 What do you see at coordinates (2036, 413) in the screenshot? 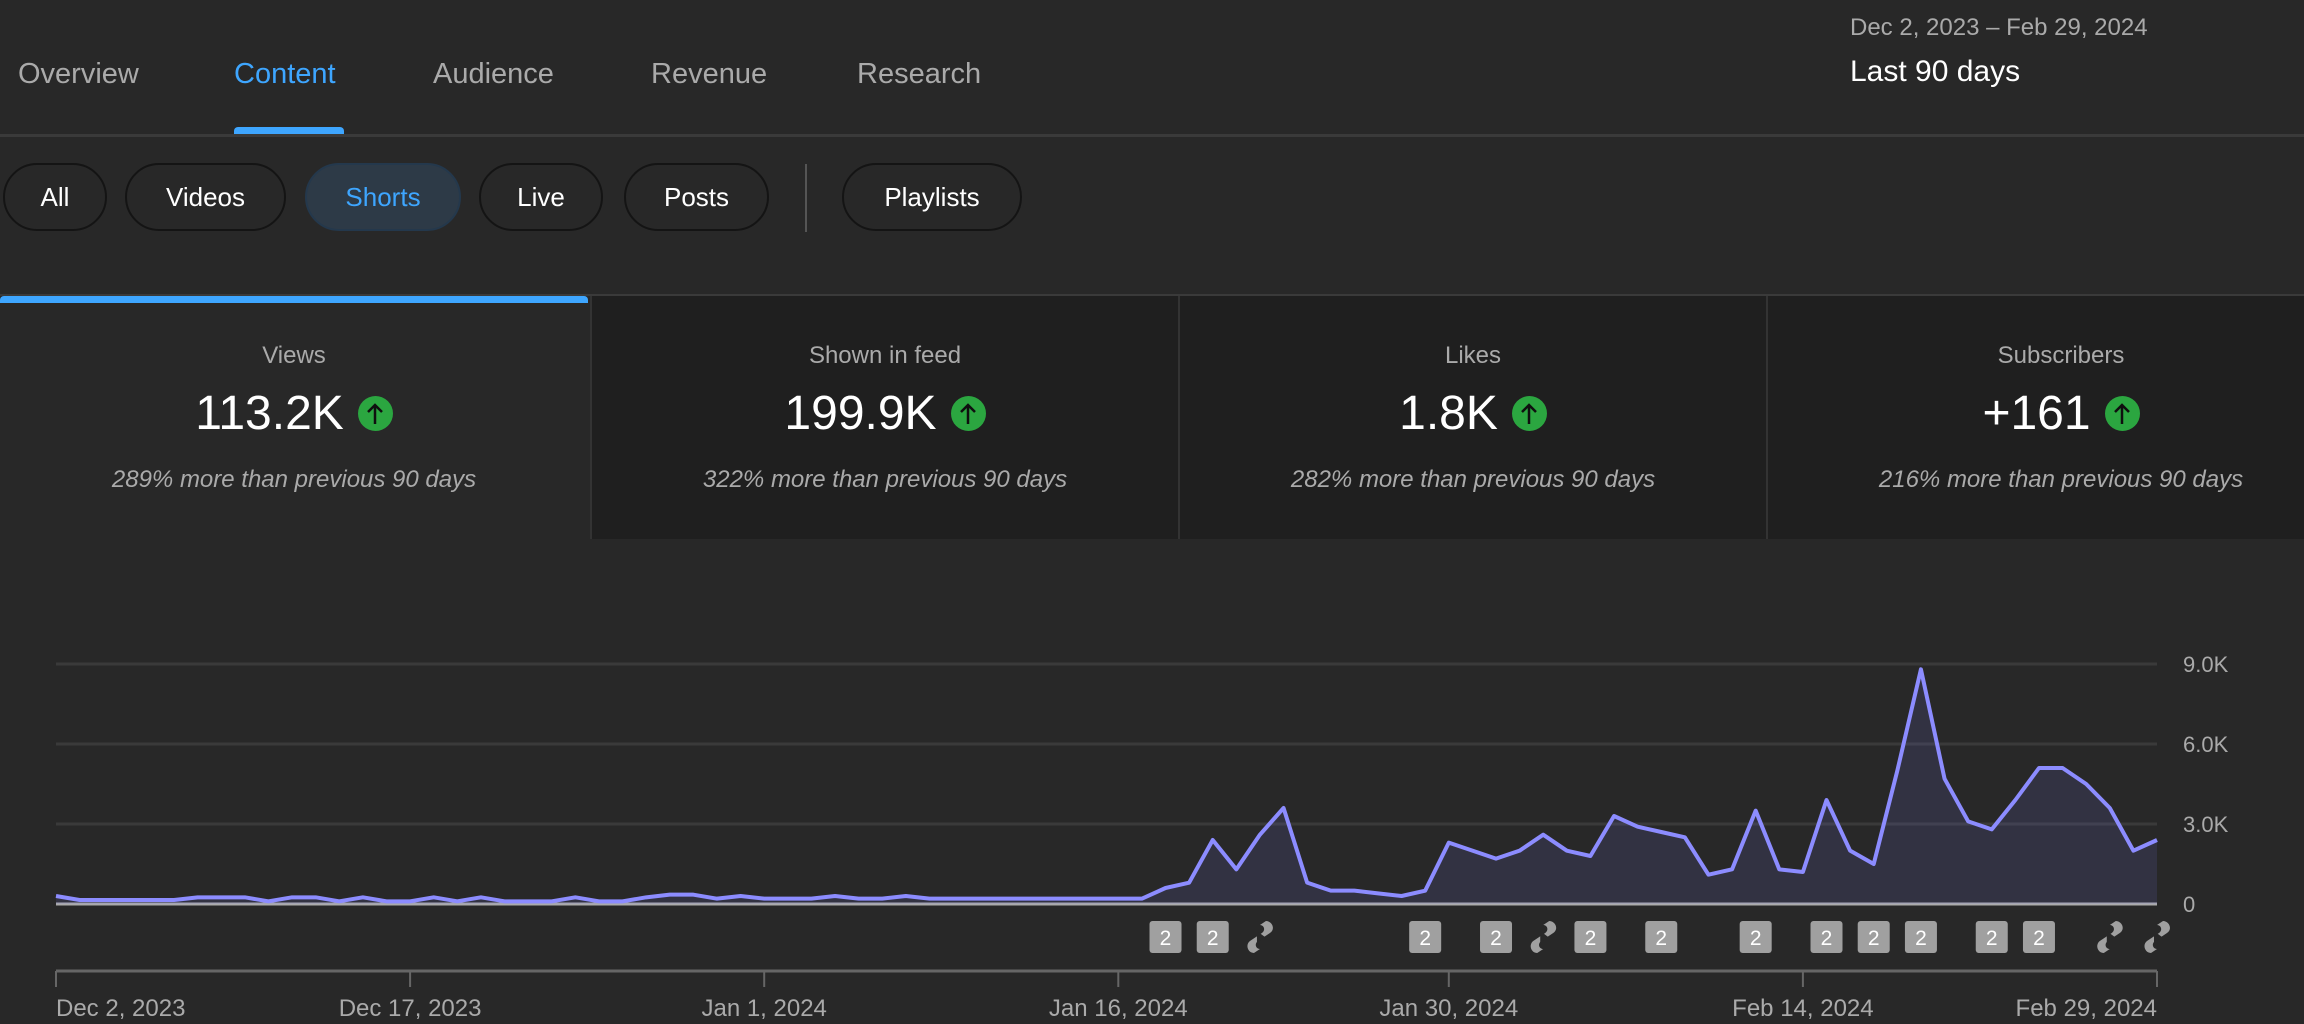
I see `metric-value: +161` at bounding box center [2036, 413].